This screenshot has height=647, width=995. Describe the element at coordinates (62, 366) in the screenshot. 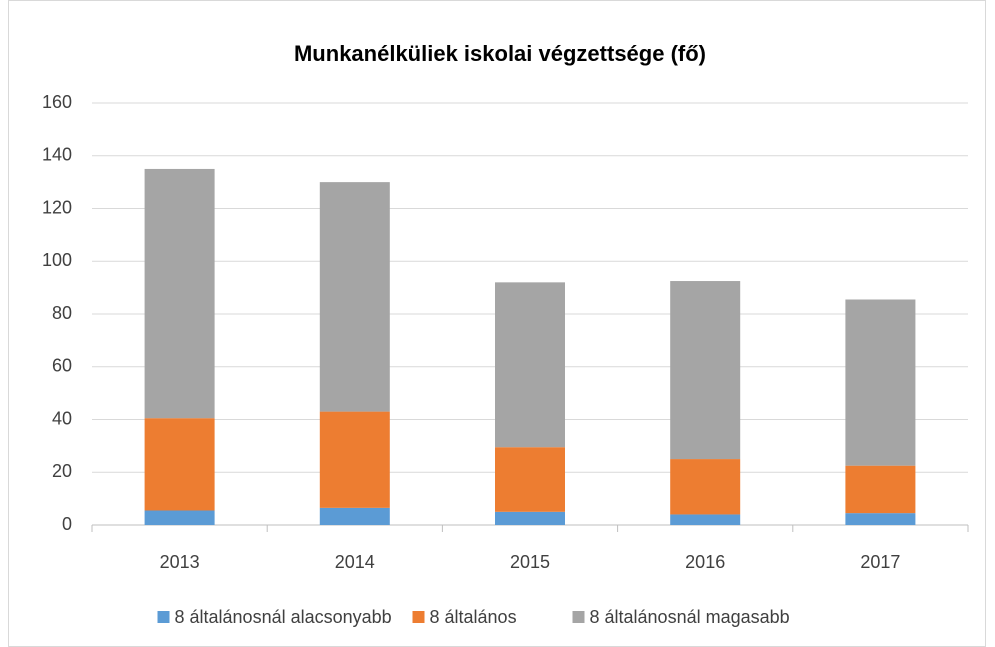

I see `y-tick-label: 60` at that location.